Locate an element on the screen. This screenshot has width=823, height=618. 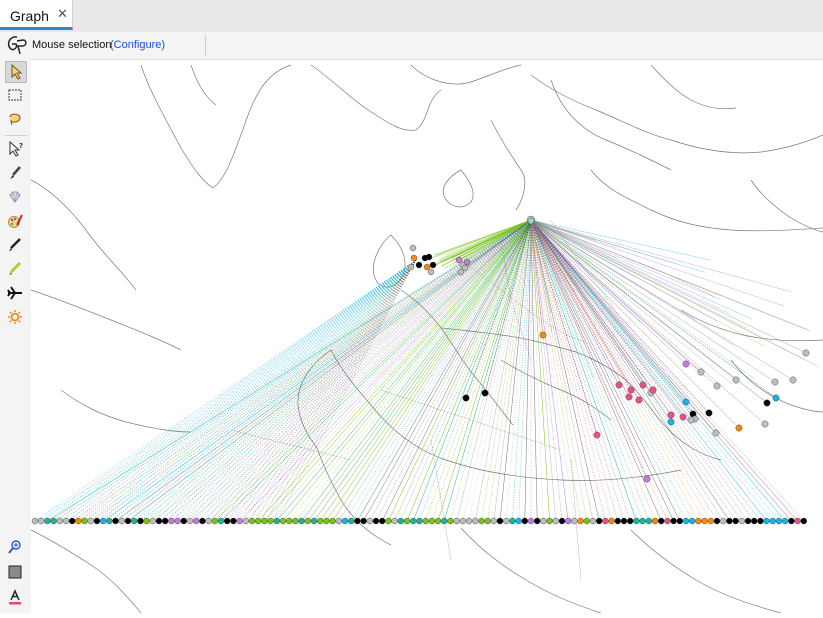
sun-icon is located at coordinates (16, 318).